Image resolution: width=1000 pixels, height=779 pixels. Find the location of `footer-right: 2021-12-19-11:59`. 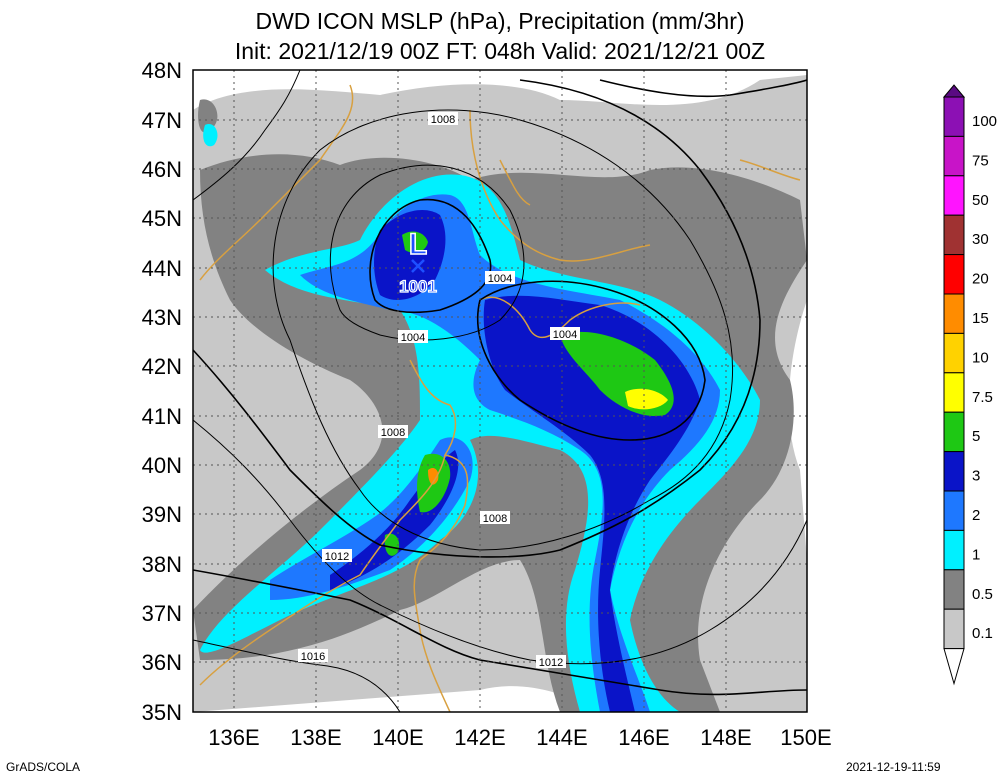

footer-right: 2021-12-19-11:59 is located at coordinates (893, 767).